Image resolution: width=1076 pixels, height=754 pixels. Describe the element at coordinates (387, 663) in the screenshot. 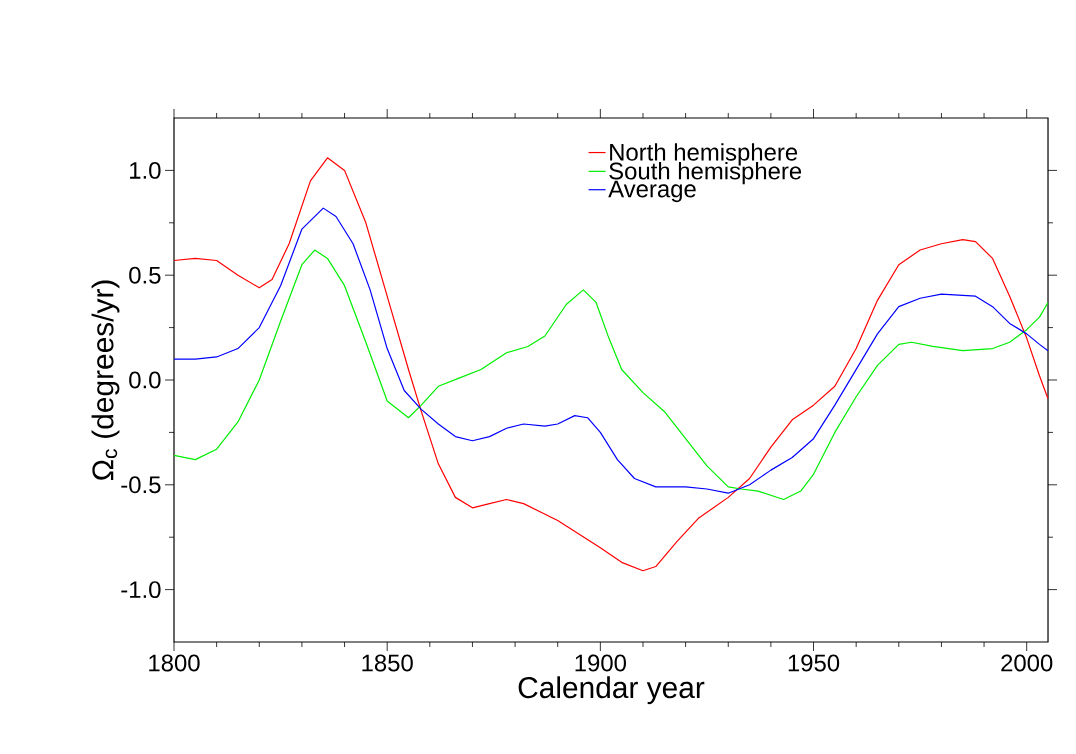

I see `x-tick-label: 1850` at that location.